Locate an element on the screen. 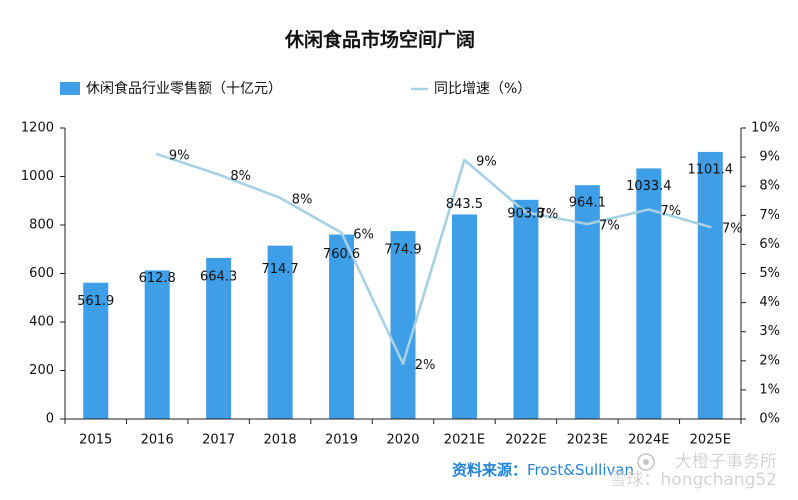 This screenshot has height=500, width=798. growth-label-2016: 9% is located at coordinates (179, 156).